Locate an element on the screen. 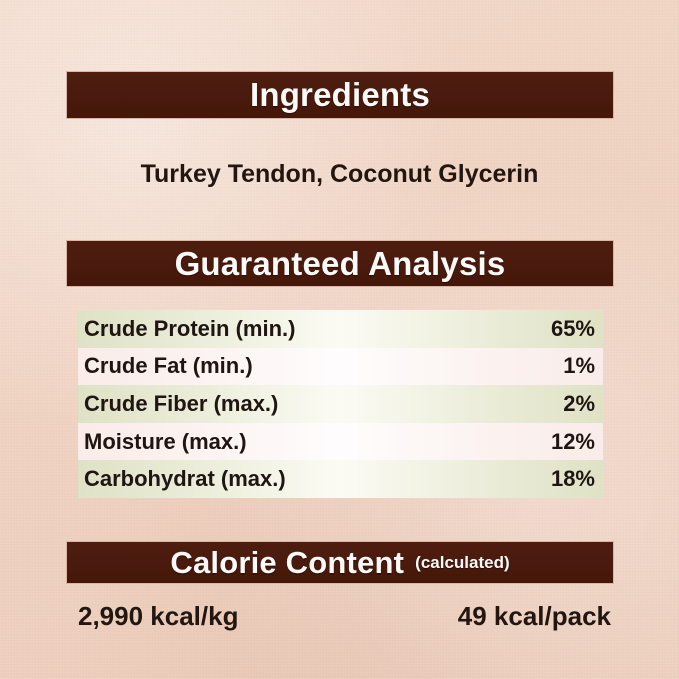 This screenshot has width=679, height=679. nutrient-value: 1% is located at coordinates (579, 366).